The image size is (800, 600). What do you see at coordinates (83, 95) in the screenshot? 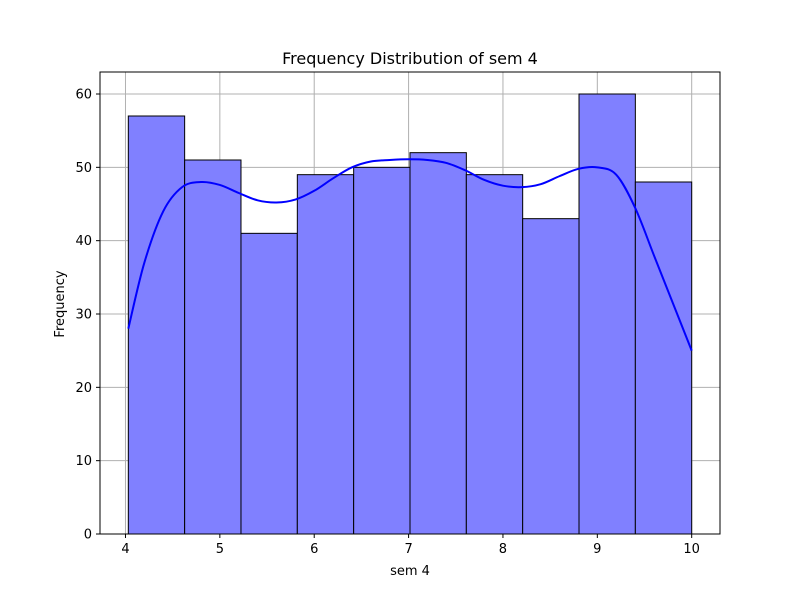
I see `y-tick-label: 60` at bounding box center [83, 95].